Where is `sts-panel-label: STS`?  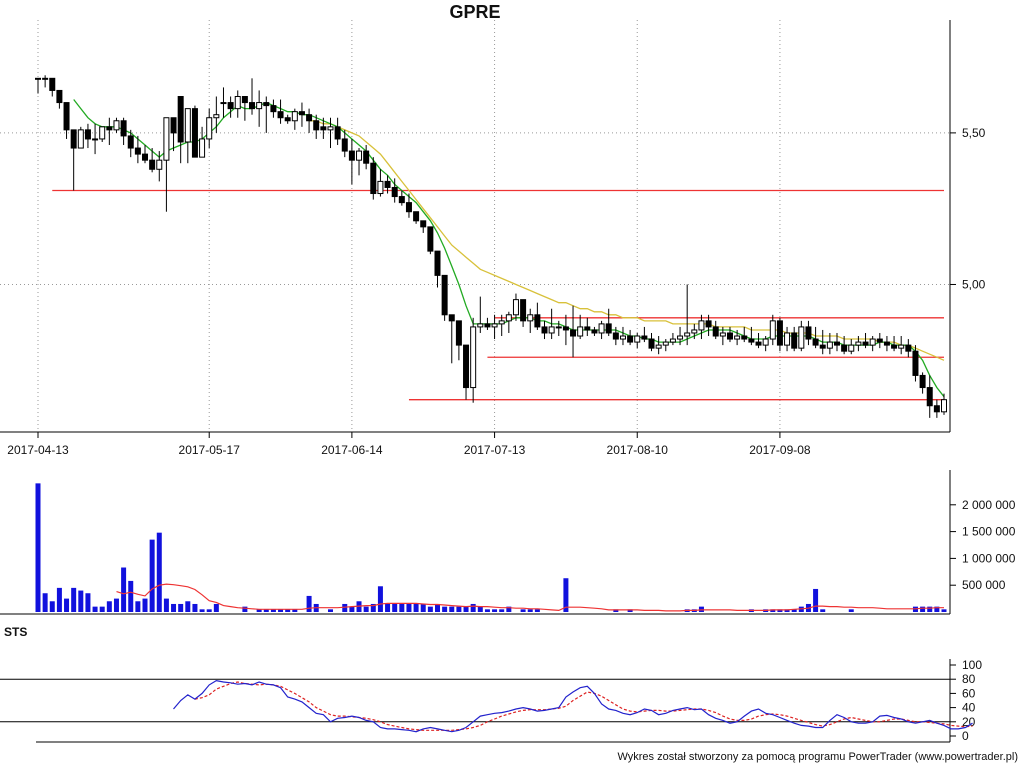
sts-panel-label: STS is located at coordinates (16, 632).